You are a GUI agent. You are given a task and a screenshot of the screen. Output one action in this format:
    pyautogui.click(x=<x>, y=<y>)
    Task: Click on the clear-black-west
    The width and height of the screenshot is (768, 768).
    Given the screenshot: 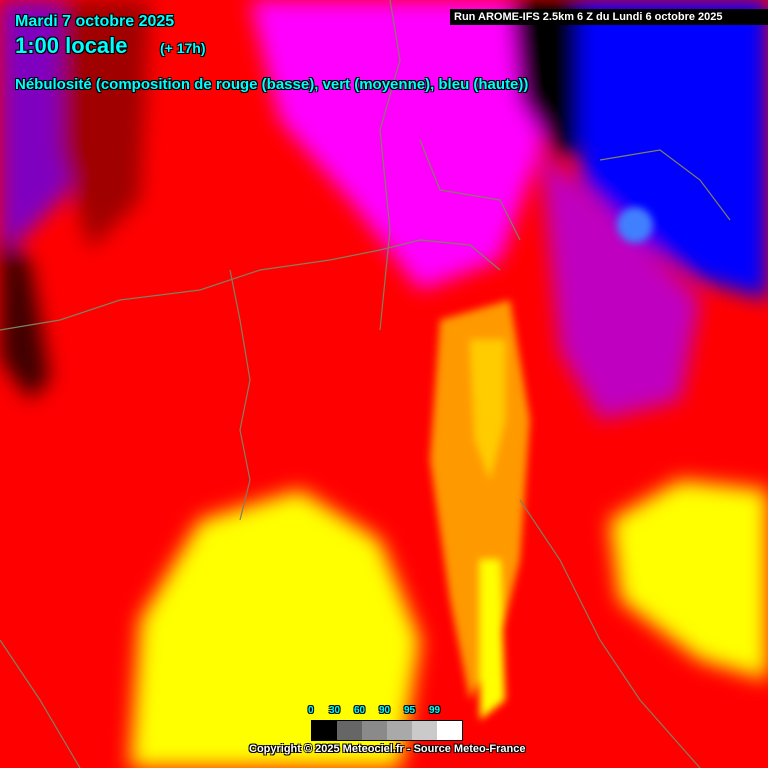 What is the action you would take?
    pyautogui.click(x=25, y=320)
    